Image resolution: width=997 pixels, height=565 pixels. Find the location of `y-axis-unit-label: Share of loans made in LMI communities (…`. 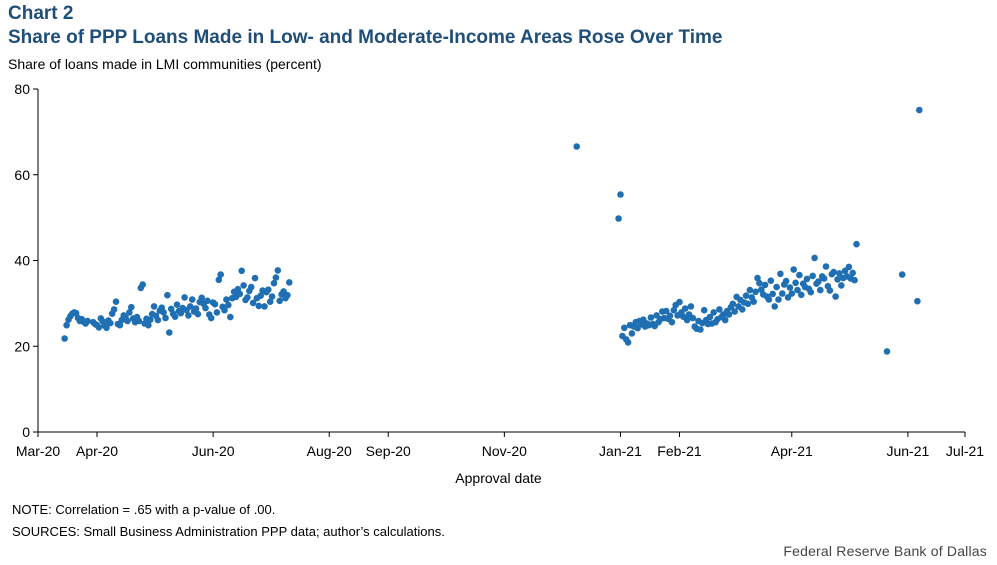

y-axis-unit-label: Share of loans made in LMI communities (… is located at coordinates (165, 64).